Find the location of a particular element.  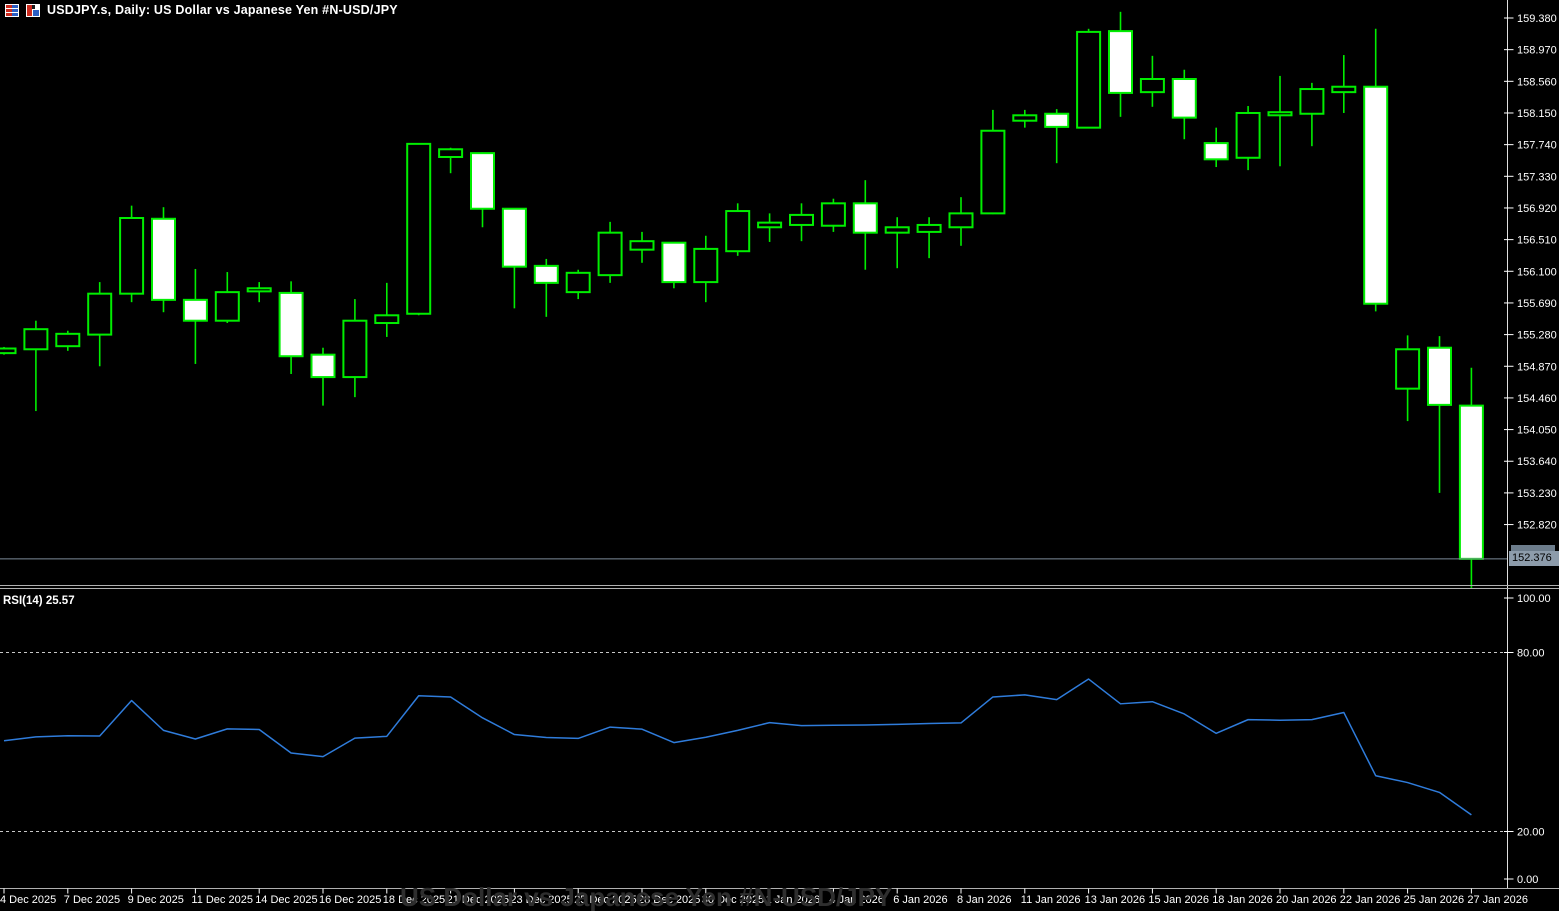

price-tick-label: 154.870 is located at coordinates (1537, 367).